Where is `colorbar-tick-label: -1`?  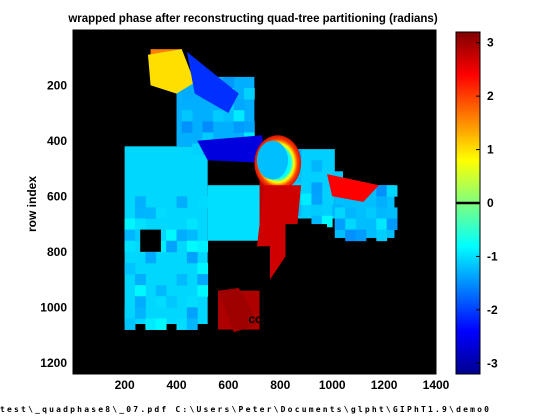
colorbar-tick-label: -1 is located at coordinates (492, 256).